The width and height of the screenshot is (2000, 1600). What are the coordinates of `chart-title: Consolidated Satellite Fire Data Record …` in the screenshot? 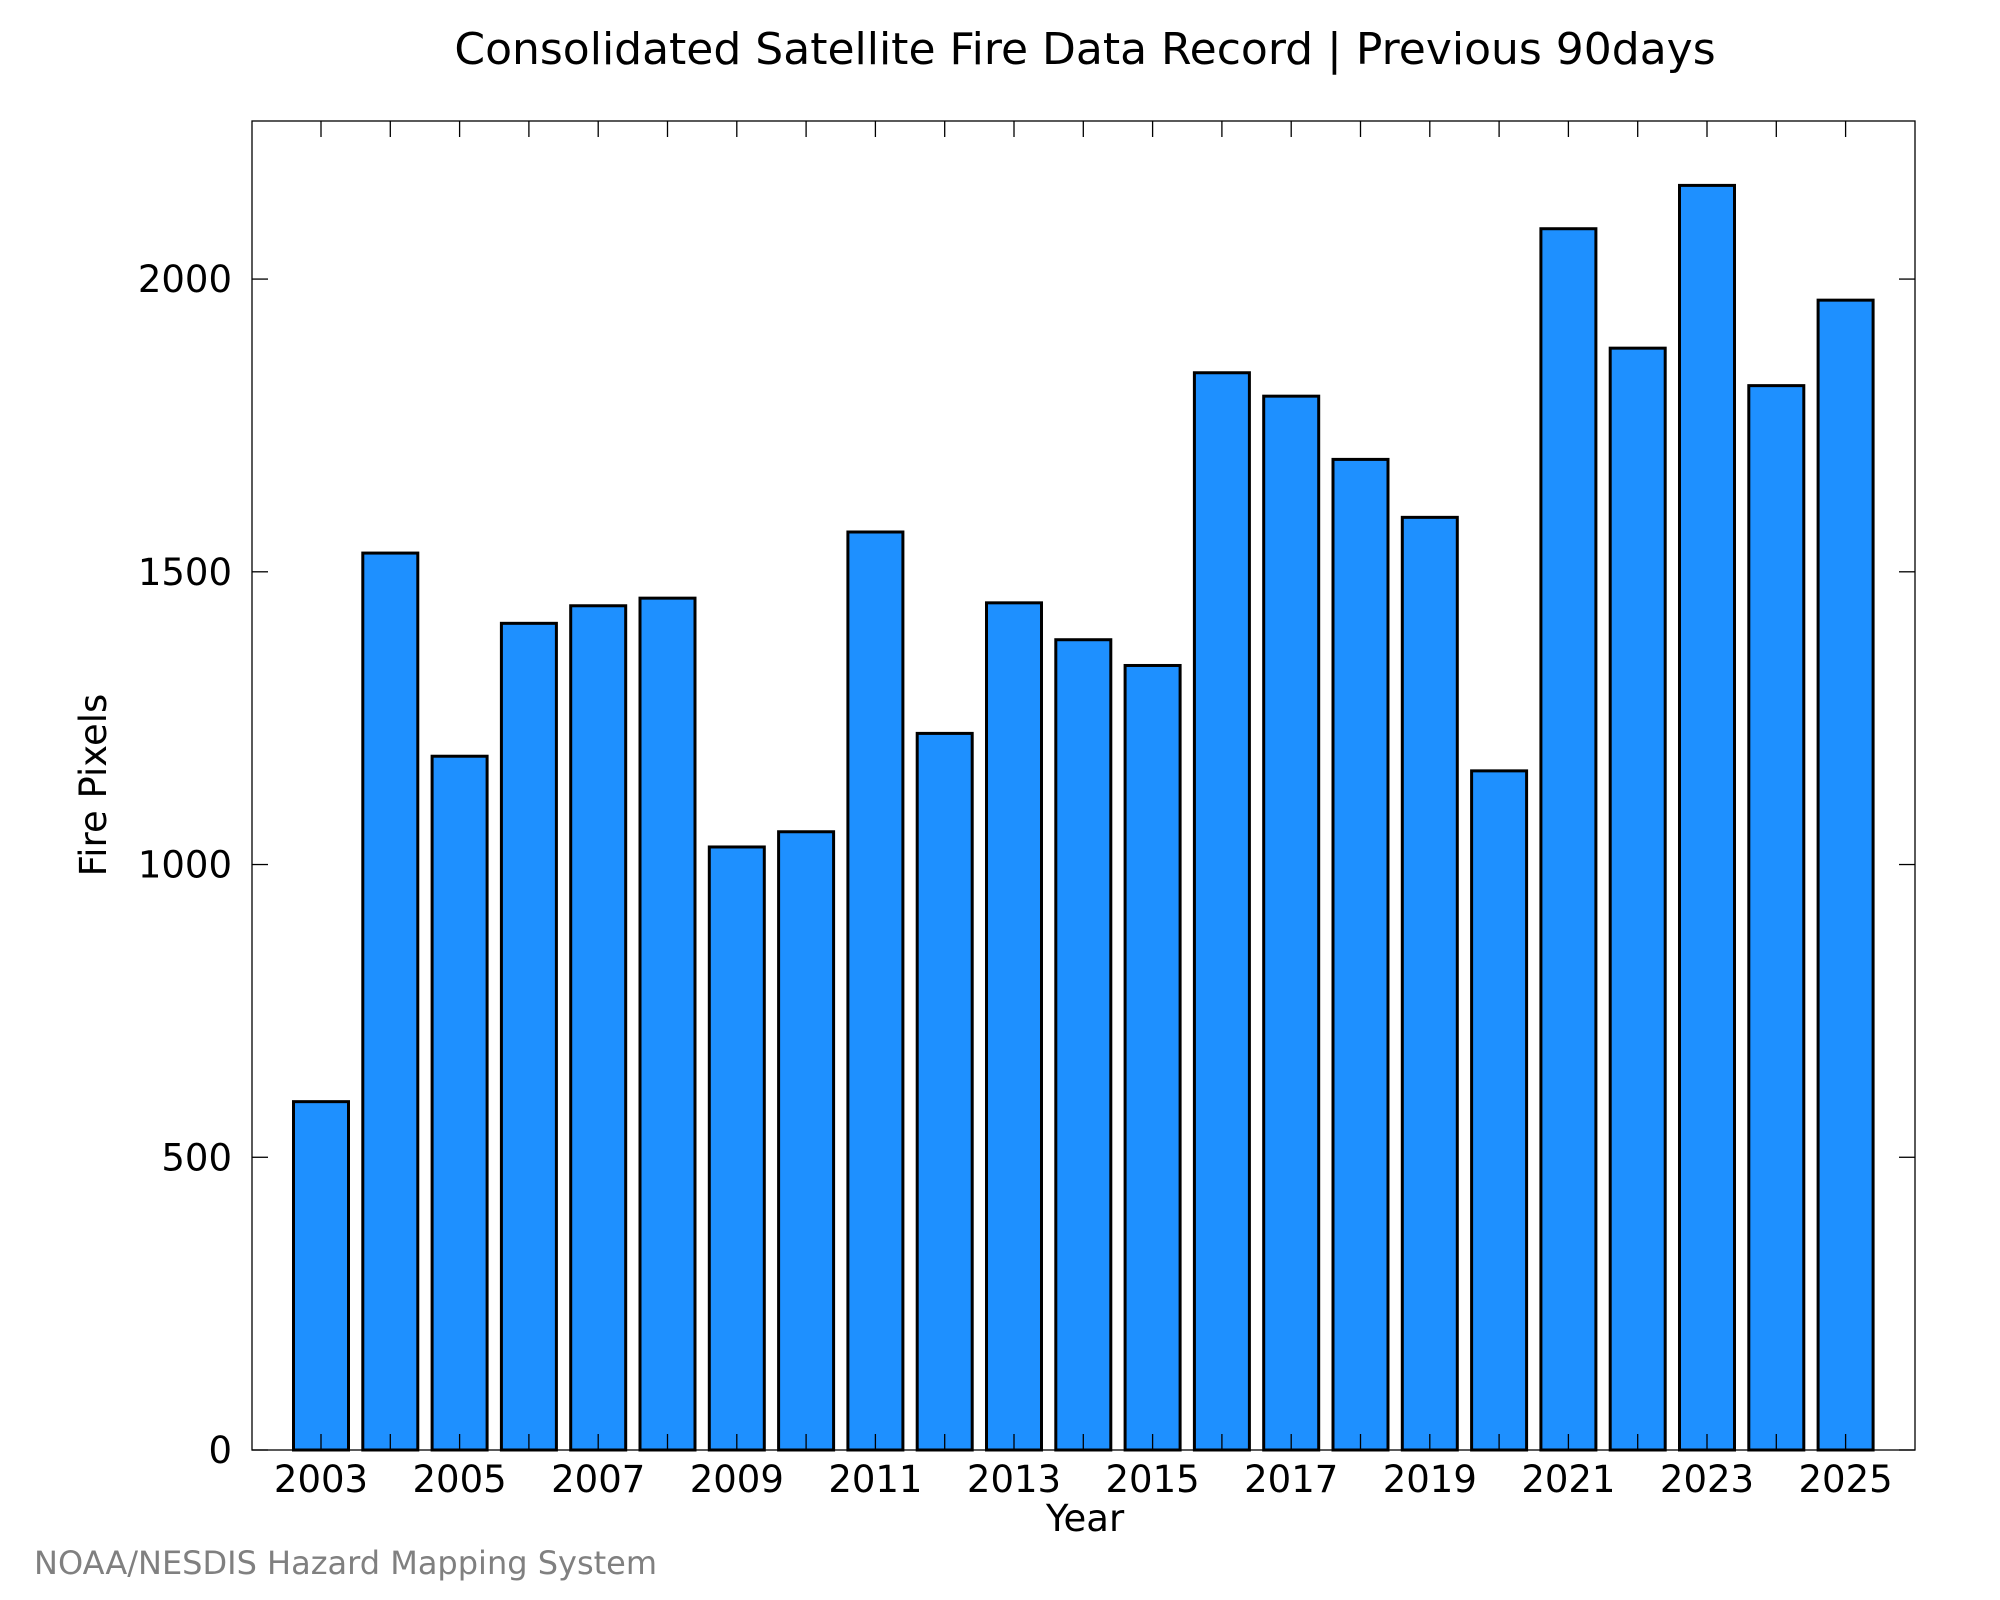 It's located at (1084, 49).